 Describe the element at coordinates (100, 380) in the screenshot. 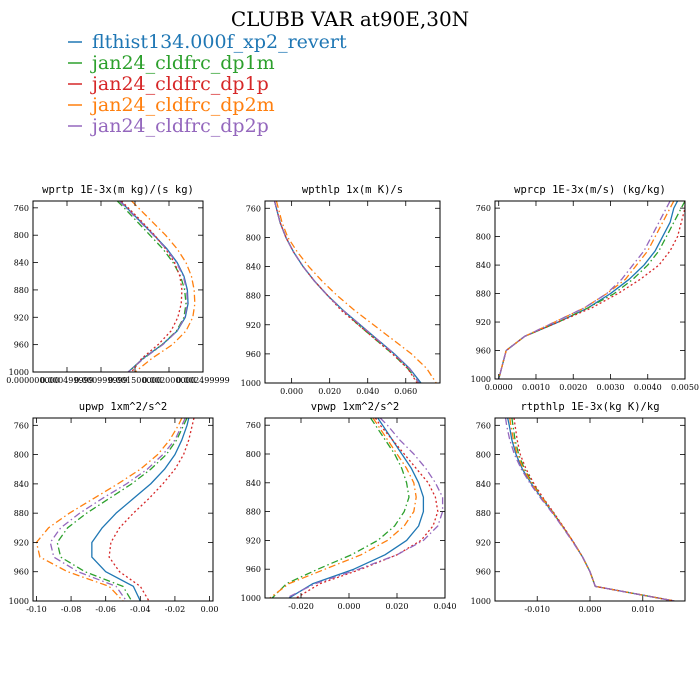

I see `x-tick-label: 0.000999999` at that location.